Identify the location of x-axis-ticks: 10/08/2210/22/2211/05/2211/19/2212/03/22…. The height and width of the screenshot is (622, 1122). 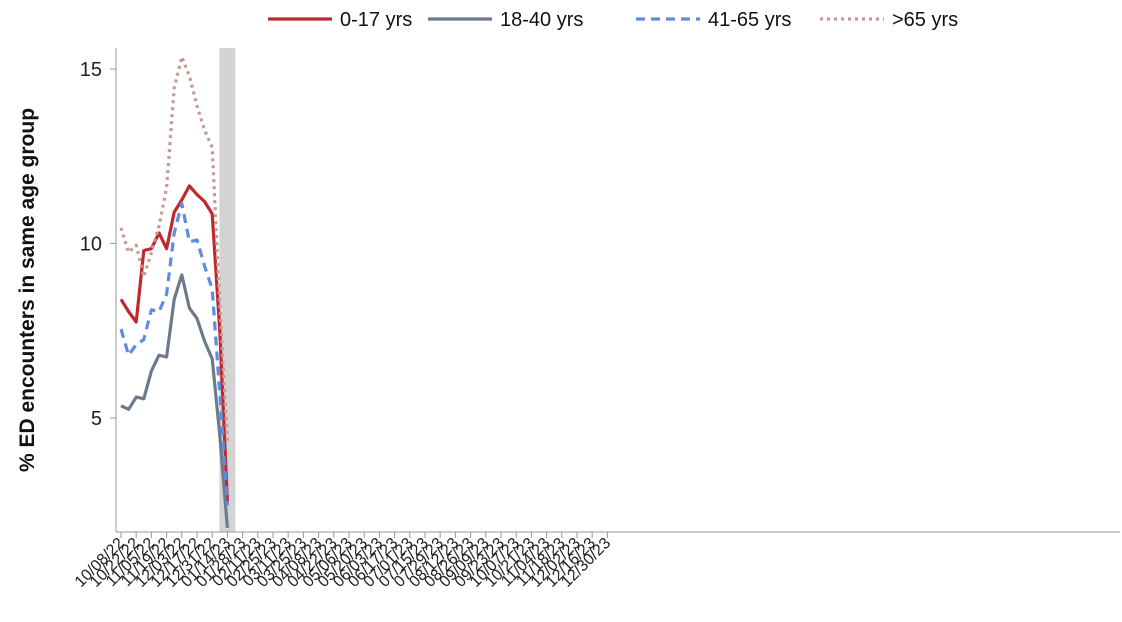
(343, 561).